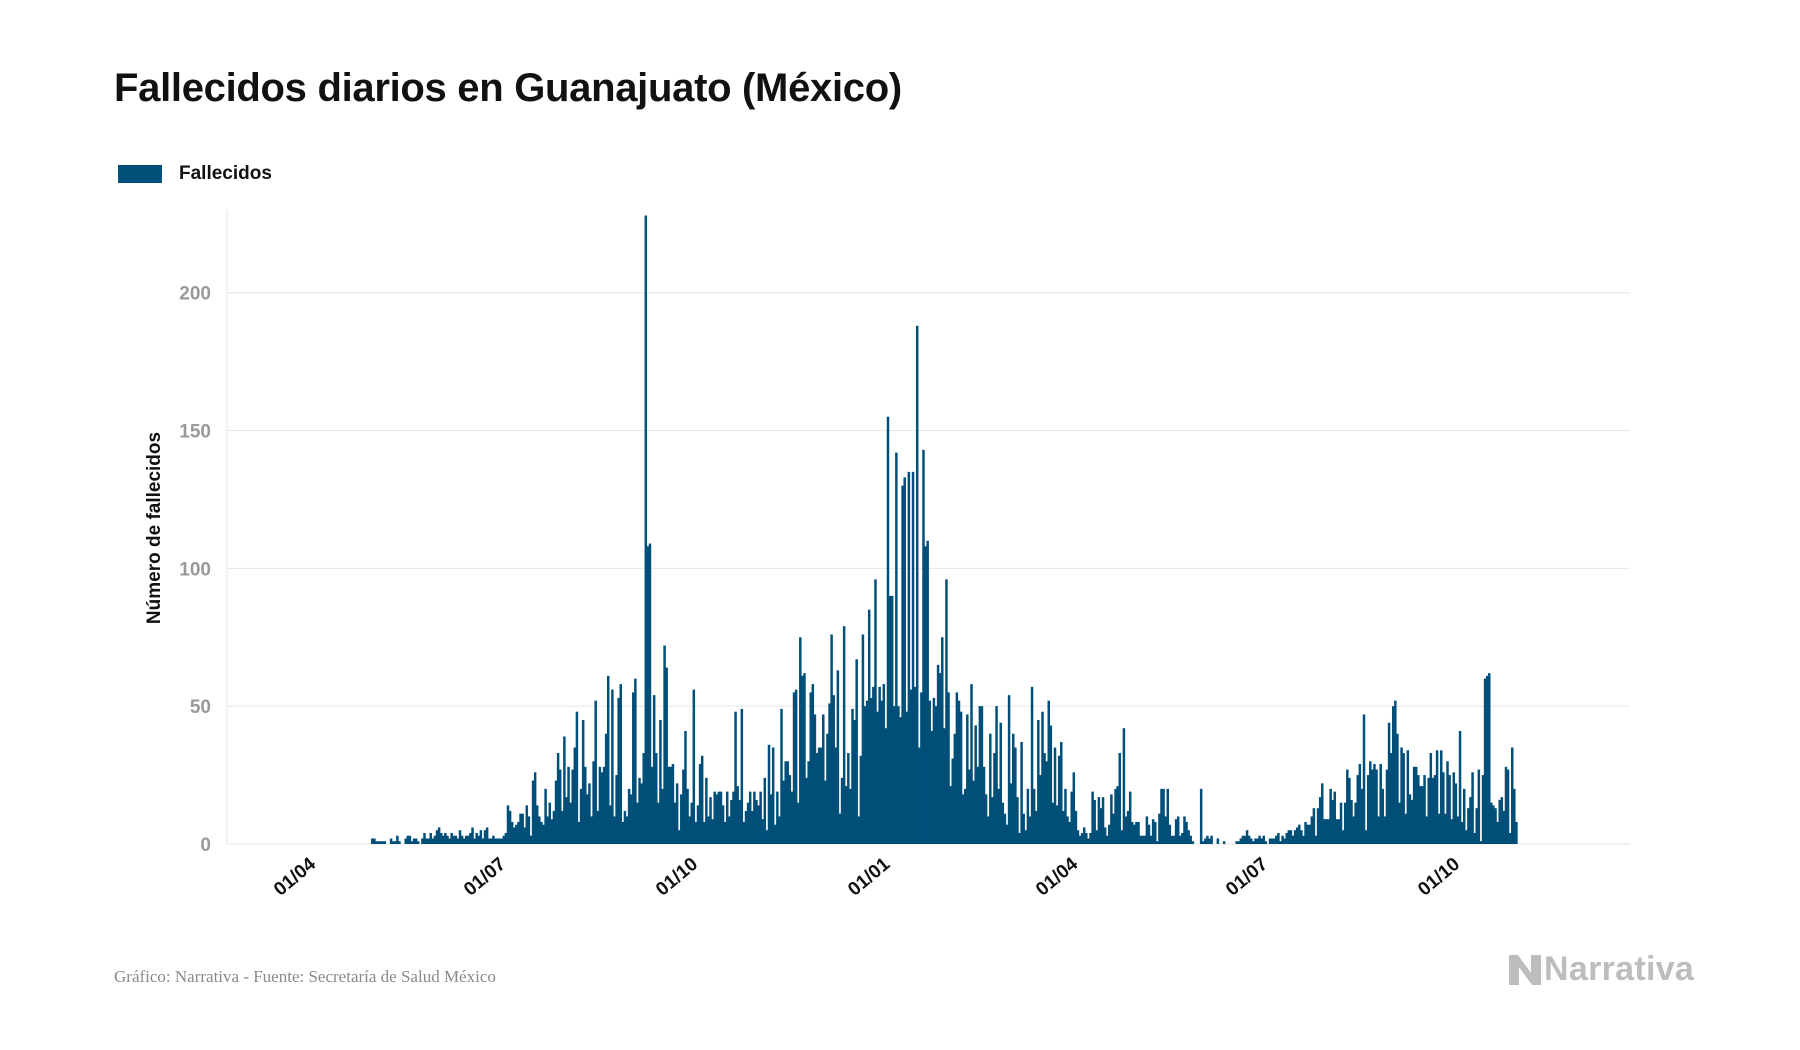 Image resolution: width=1800 pixels, height=1050 pixels. I want to click on narrativa-logo-text: Narrativa, so click(1619, 969).